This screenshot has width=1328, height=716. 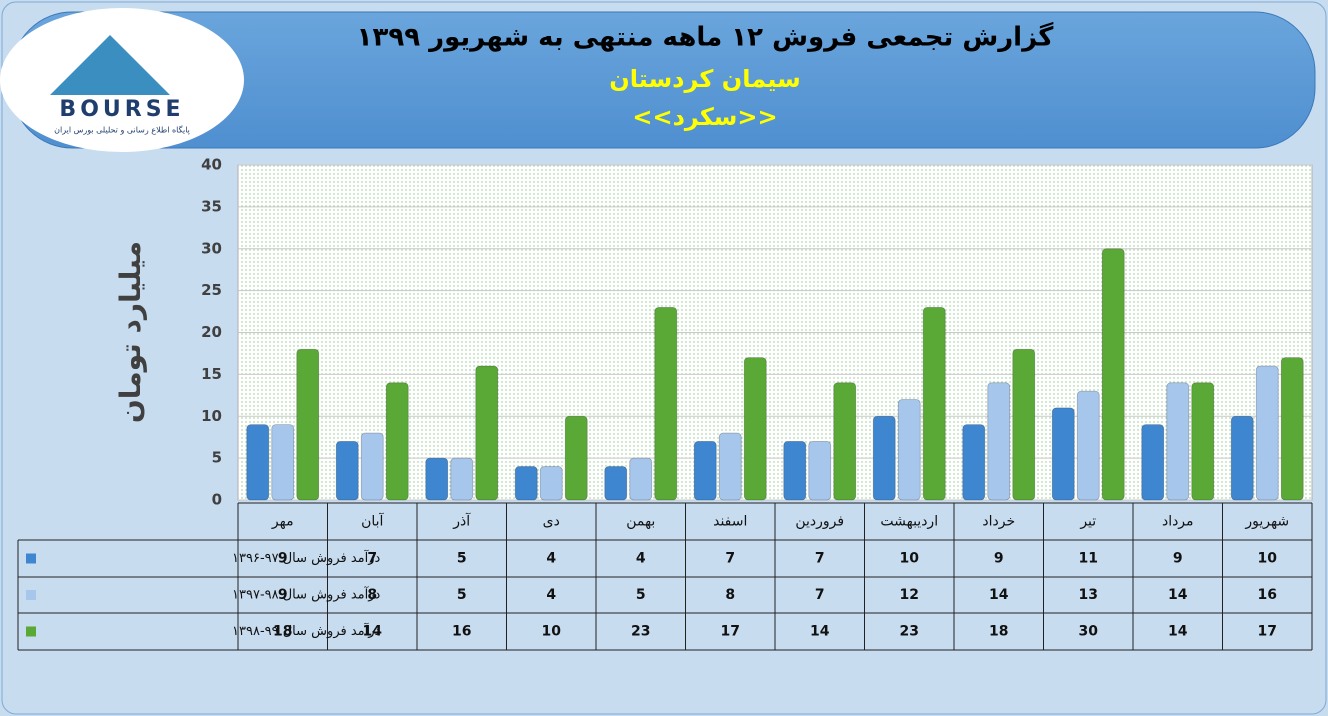 What do you see at coordinates (122, 130) in the screenshot?
I see `logo-tagline: پایگاه اطلاع رسانی و تحلیلی بورس ایران` at bounding box center [122, 130].